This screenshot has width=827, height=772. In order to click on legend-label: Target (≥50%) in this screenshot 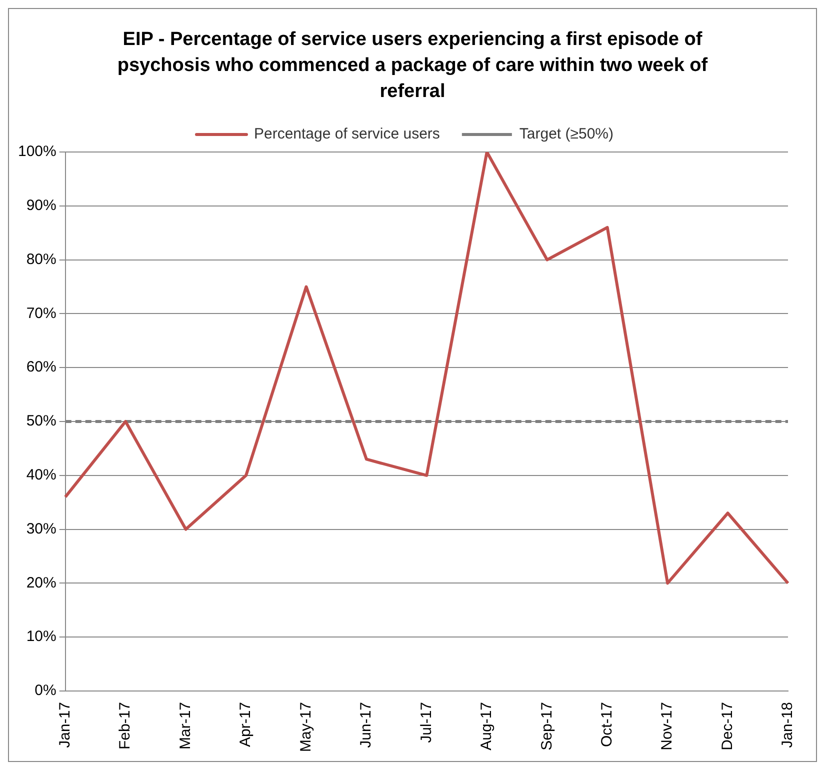, I will do `click(566, 134)`.